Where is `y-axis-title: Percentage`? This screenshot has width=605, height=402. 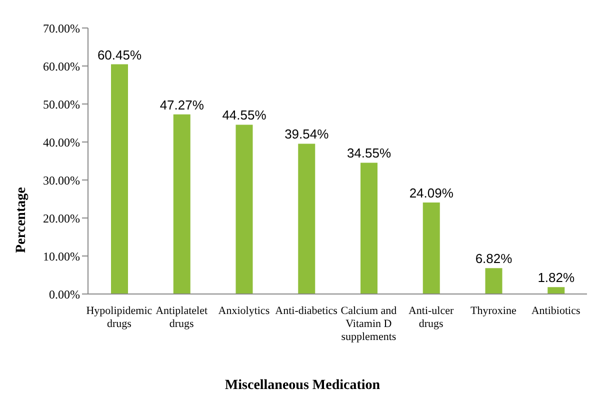
y-axis-title: Percentage is located at coordinates (22, 220).